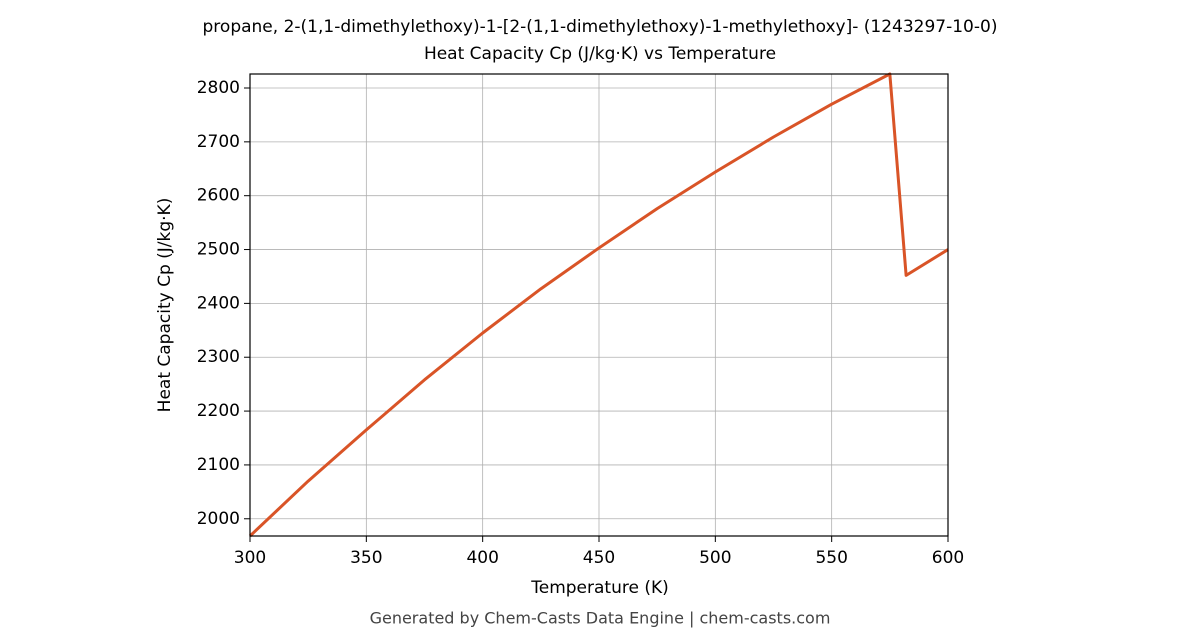 The height and width of the screenshot is (644, 1200). What do you see at coordinates (482, 558) in the screenshot?
I see `x-tick-label: 400` at bounding box center [482, 558].